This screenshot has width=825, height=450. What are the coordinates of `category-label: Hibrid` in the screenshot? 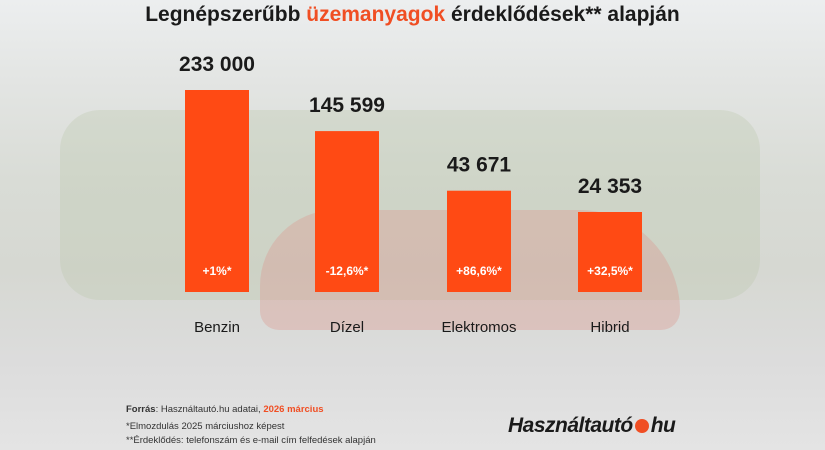 It's located at (609, 327).